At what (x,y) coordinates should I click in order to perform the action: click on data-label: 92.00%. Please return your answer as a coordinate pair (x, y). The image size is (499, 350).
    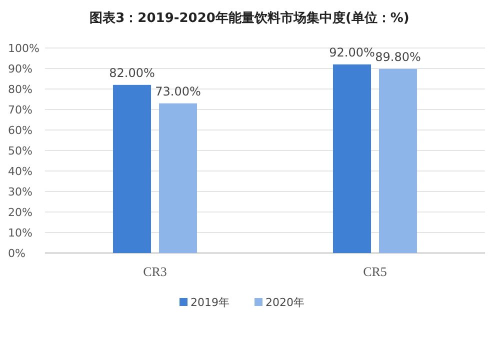
    Looking at the image, I should click on (352, 52).